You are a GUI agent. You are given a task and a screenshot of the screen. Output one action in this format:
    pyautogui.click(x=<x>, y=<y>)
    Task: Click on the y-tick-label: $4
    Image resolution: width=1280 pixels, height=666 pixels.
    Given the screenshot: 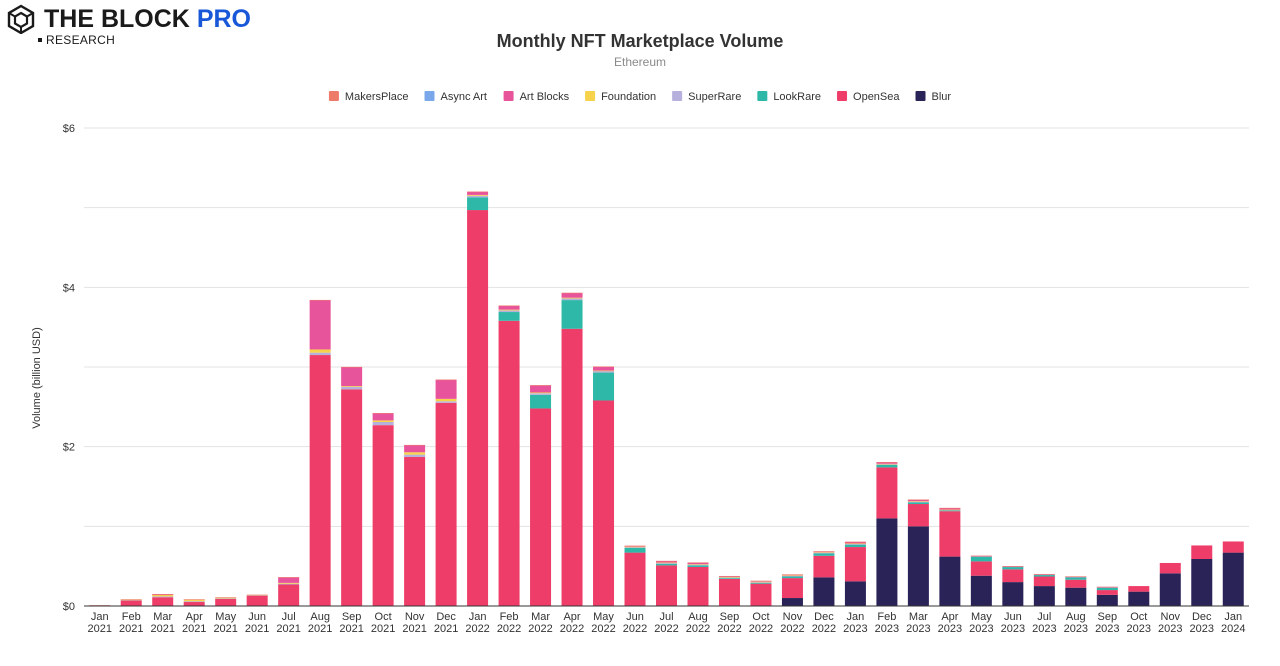 What is the action you would take?
    pyautogui.click(x=69, y=288)
    